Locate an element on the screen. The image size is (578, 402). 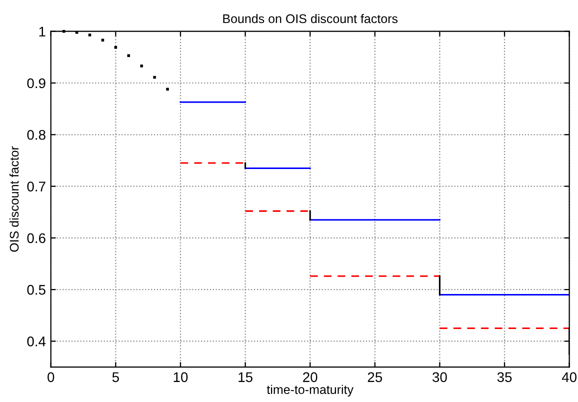
x-tick-label: 25 is located at coordinates (375, 377).